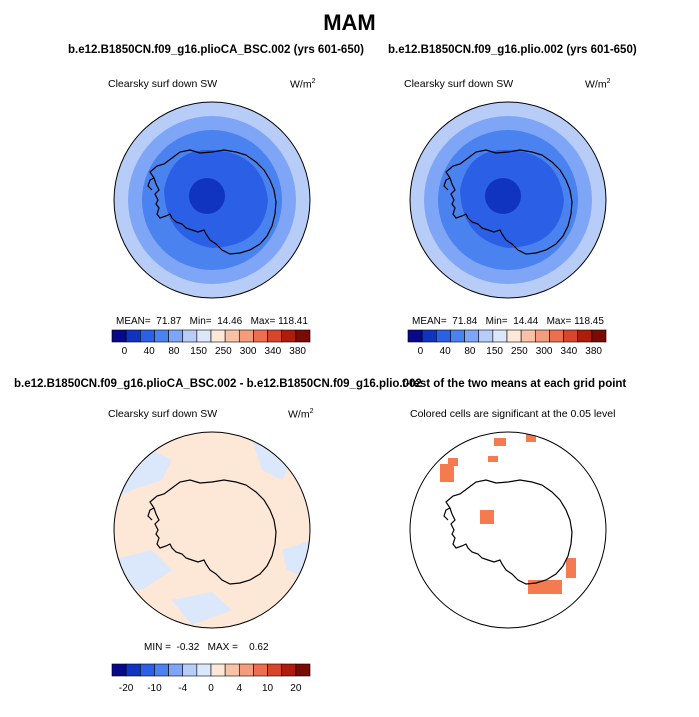 This screenshot has height=717, width=699. Describe the element at coordinates (163, 414) in the screenshot. I see `panel-3-var-title: Clearsky surf down SW` at that location.